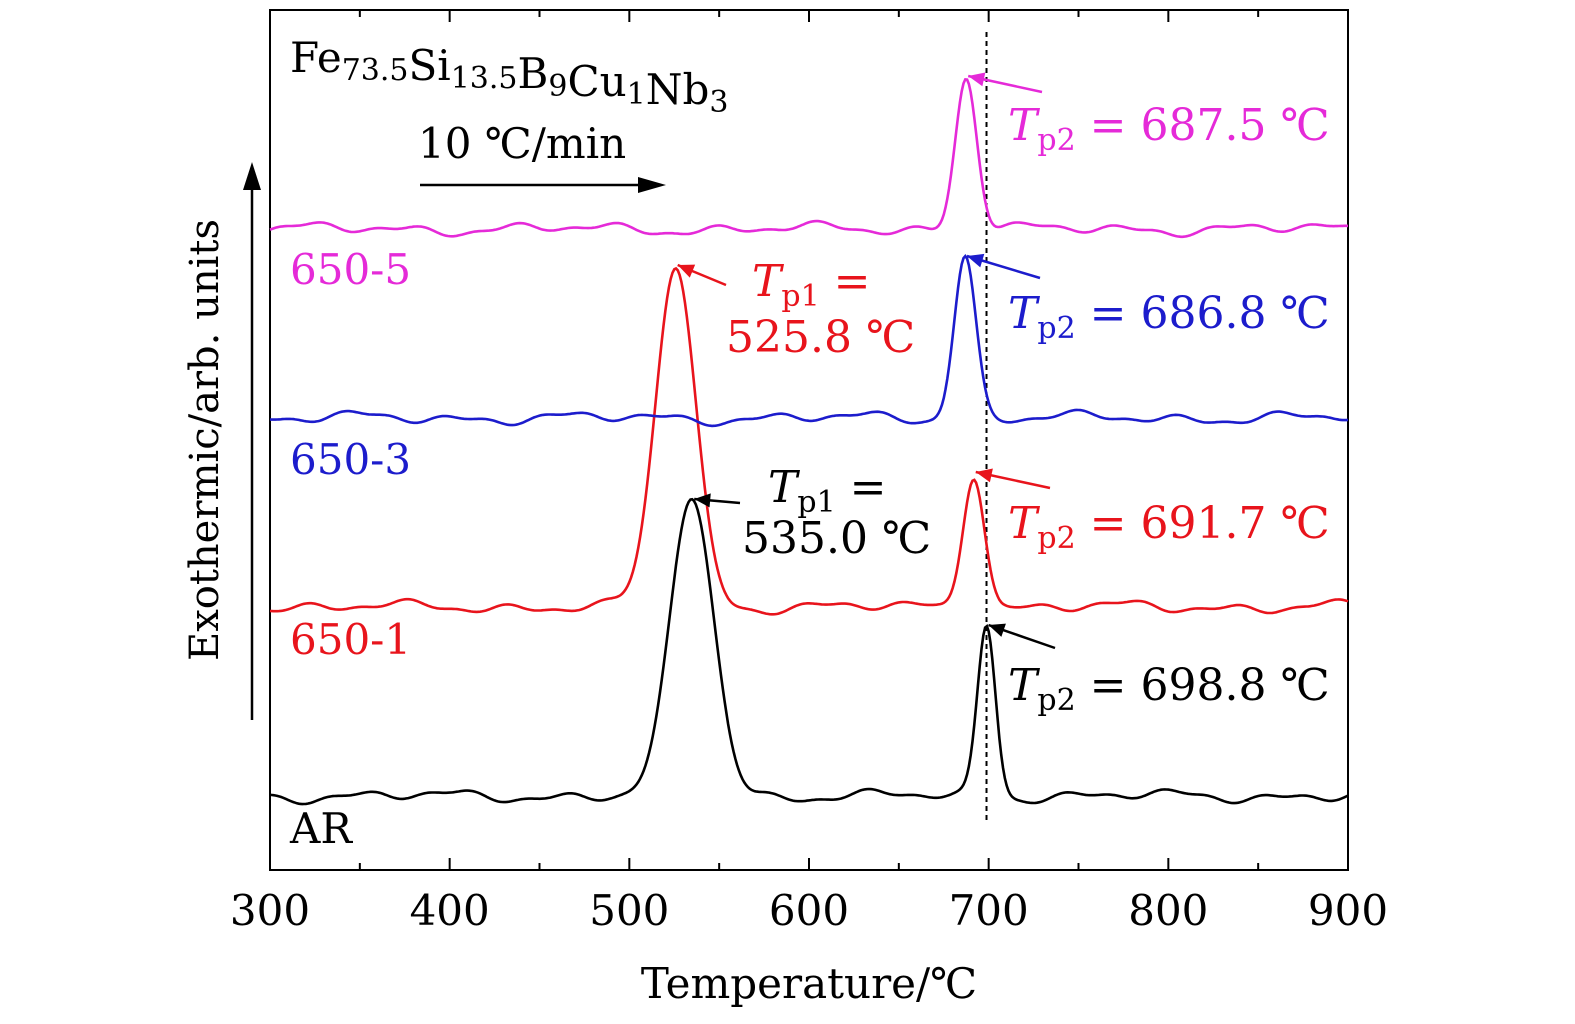 This screenshot has width=1575, height=1024. What do you see at coordinates (1169, 317) in the screenshot?
I see `tp2-label-650-3: Tp2 = 686.8 ℃` at bounding box center [1169, 317].